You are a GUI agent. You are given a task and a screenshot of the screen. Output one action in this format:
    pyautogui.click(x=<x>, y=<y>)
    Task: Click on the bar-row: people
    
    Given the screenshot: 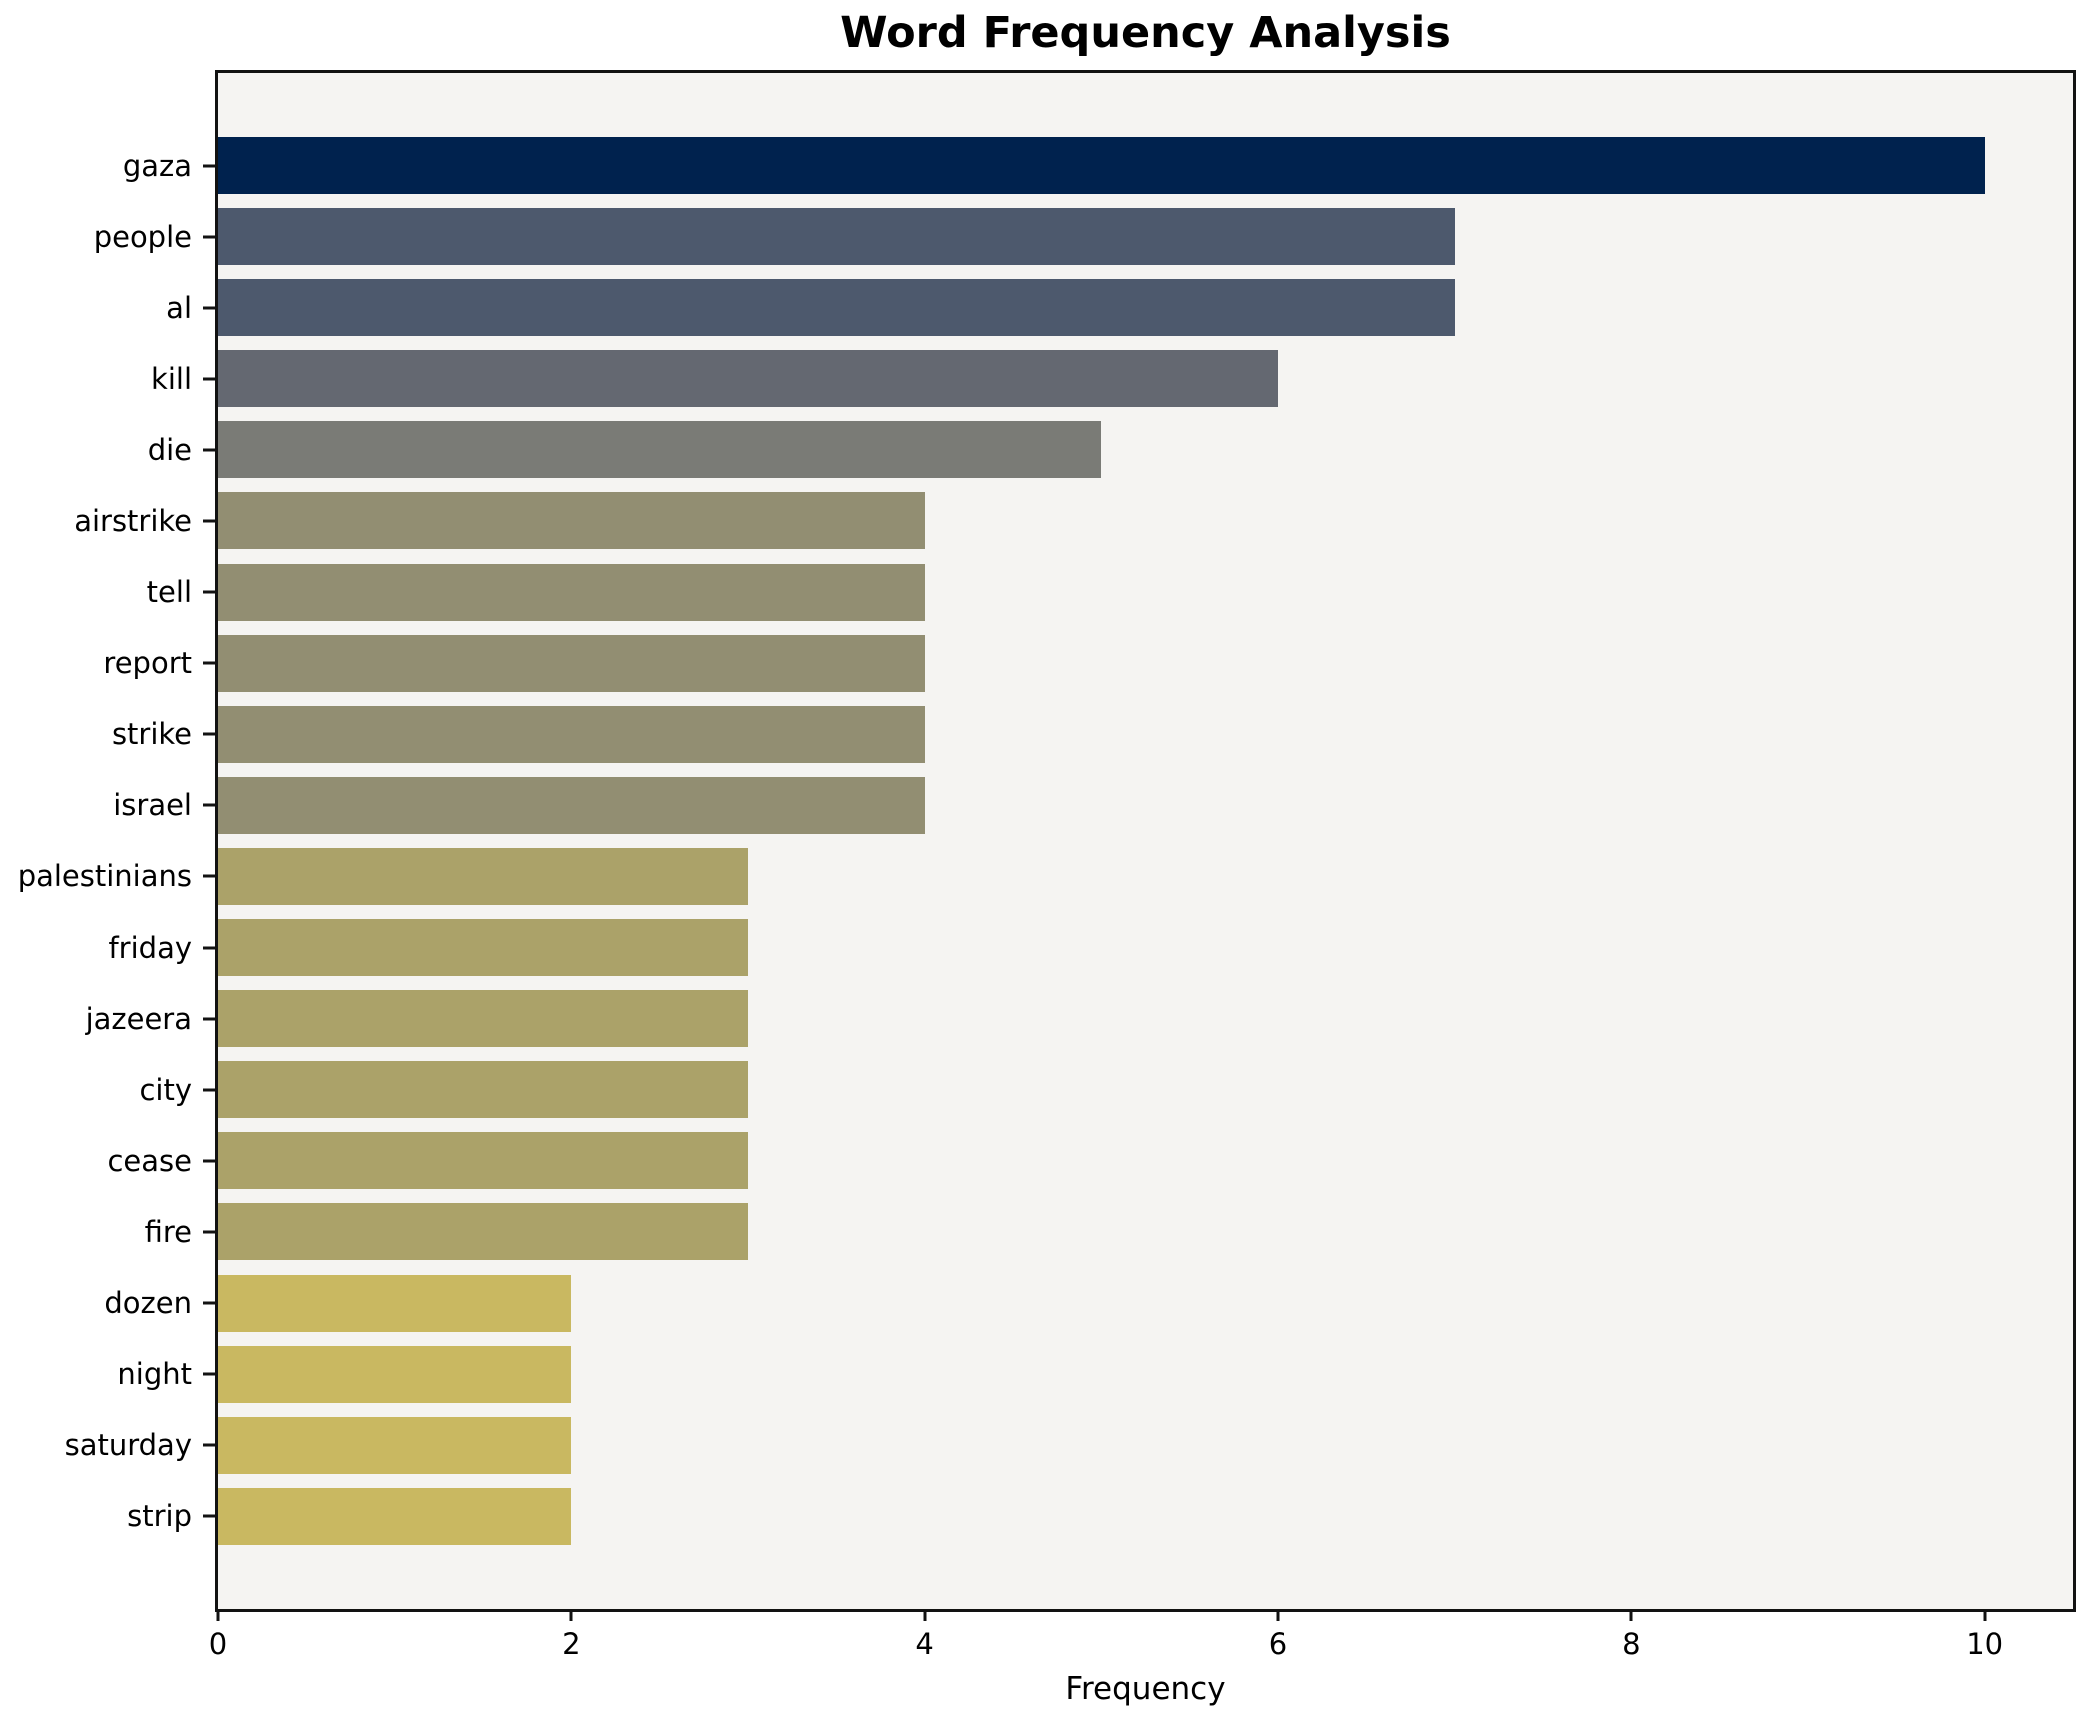 What is the action you would take?
    pyautogui.click(x=1083, y=237)
    